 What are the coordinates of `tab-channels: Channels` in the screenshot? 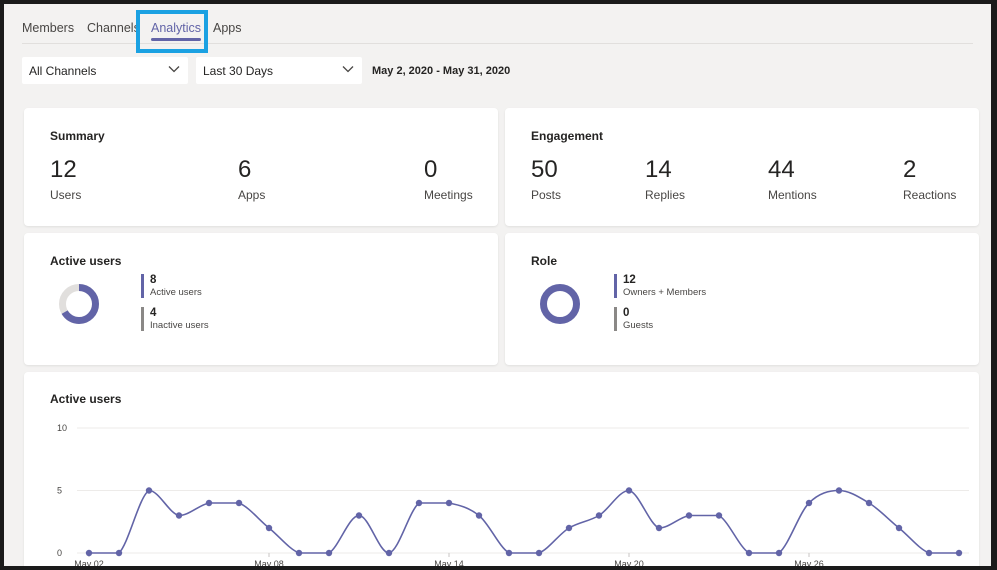 It's located at (113, 28).